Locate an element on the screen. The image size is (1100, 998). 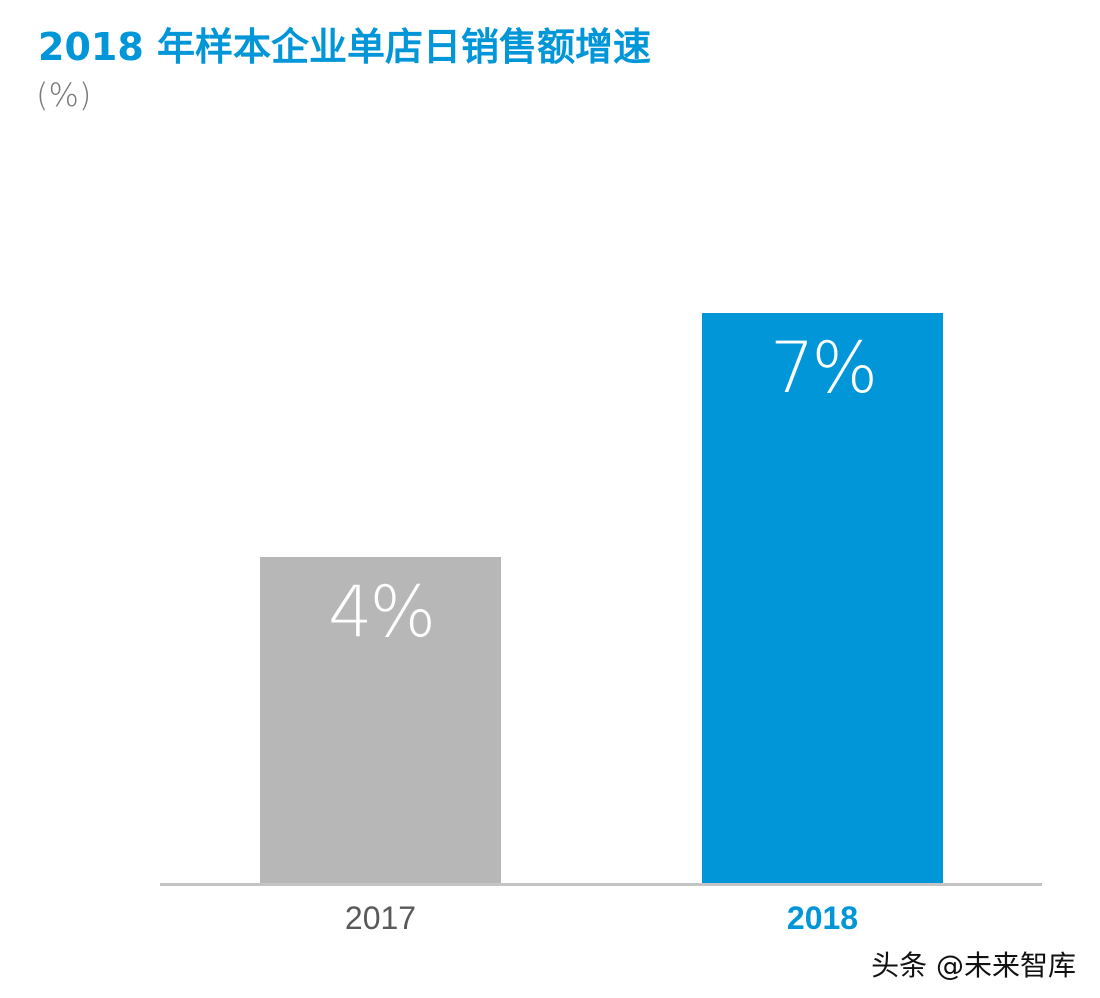
chart-title: 2018 年样本企业单店日销售额增速 is located at coordinates (344, 47).